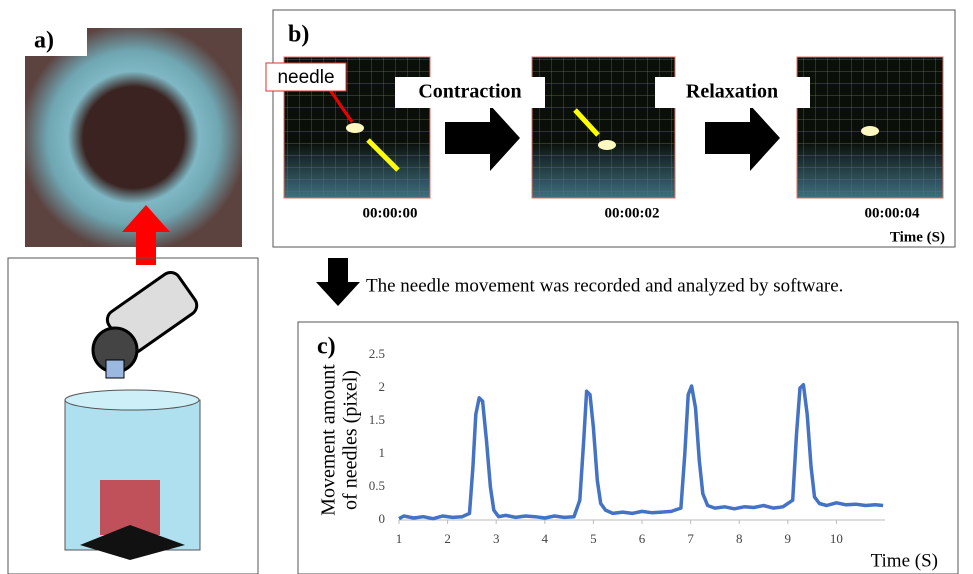  I want to click on panel-label: c), so click(326, 347).